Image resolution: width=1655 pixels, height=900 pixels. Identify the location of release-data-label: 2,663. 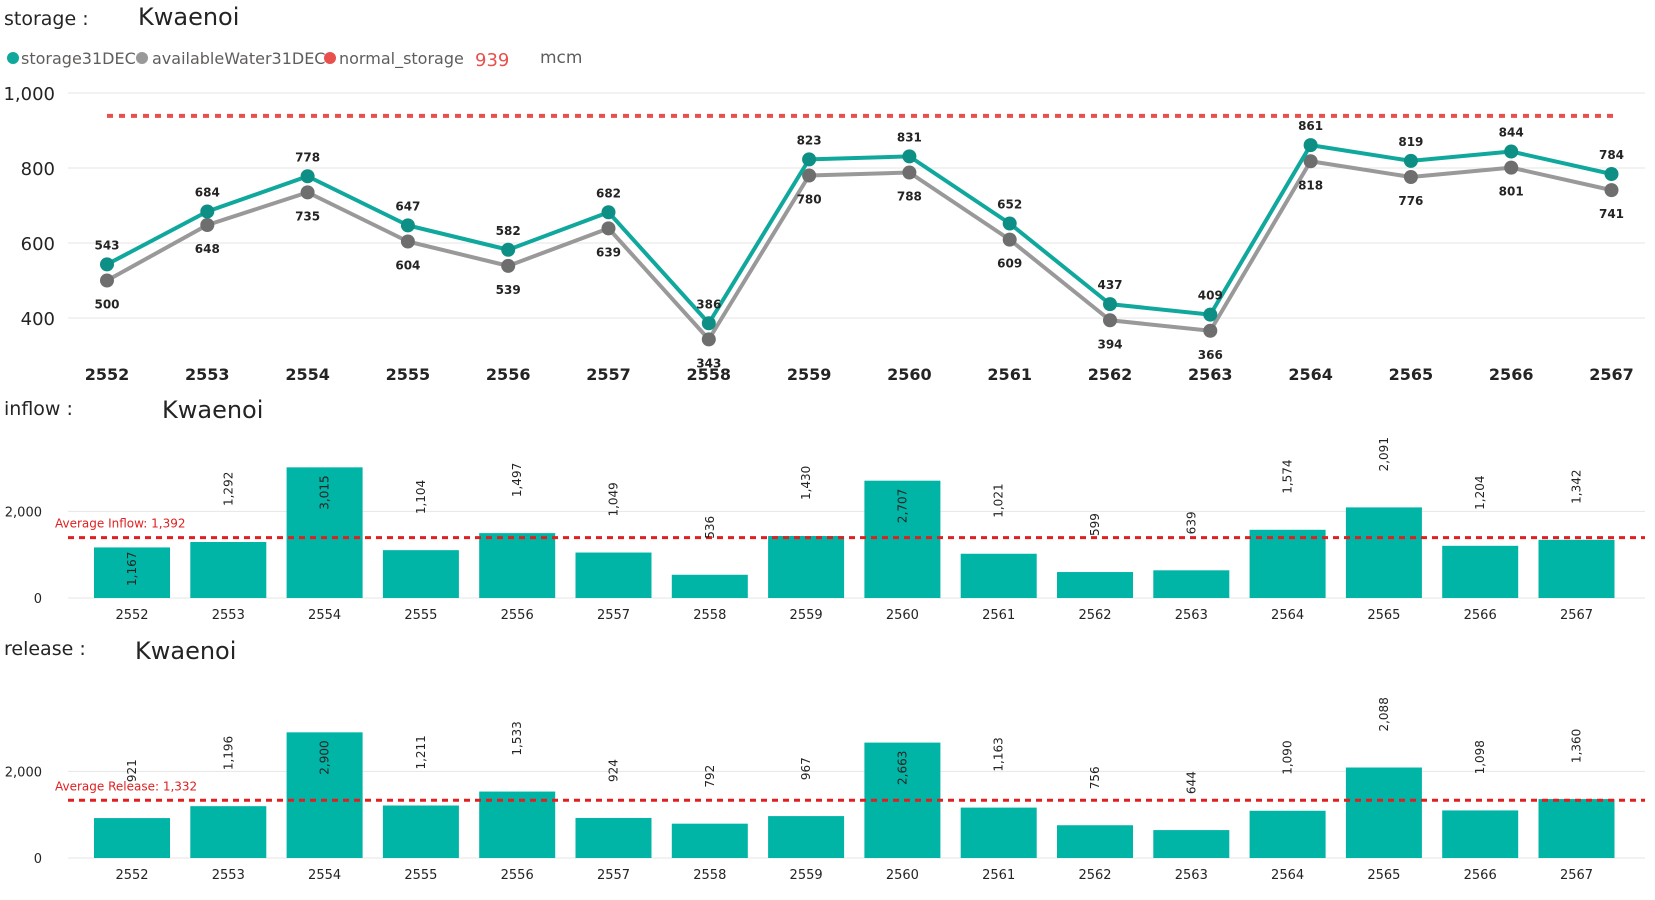
(902, 768).